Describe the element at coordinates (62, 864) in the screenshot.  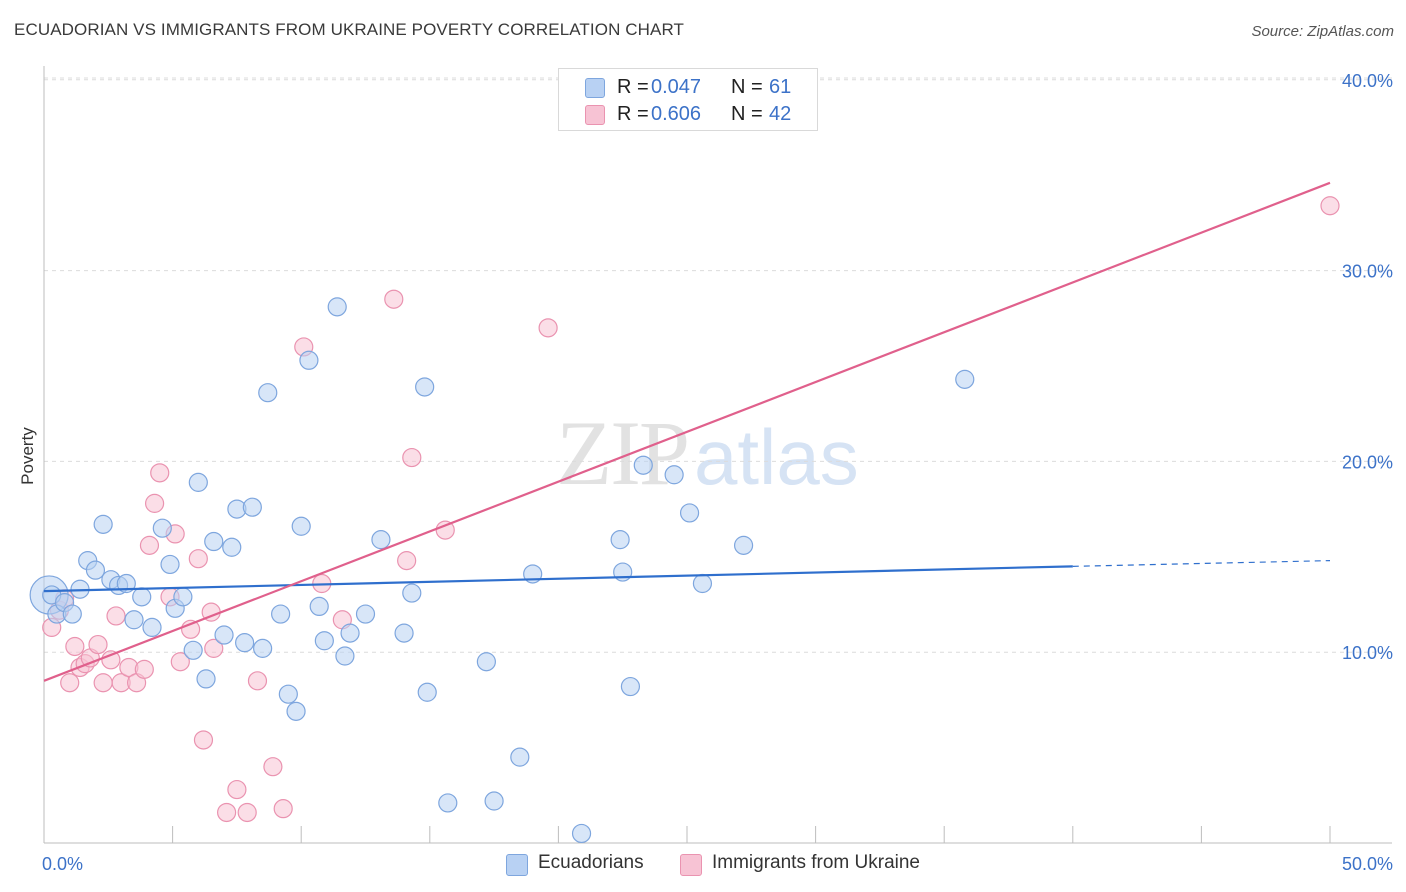
I see `x-tick-label: 0.0%` at that location.